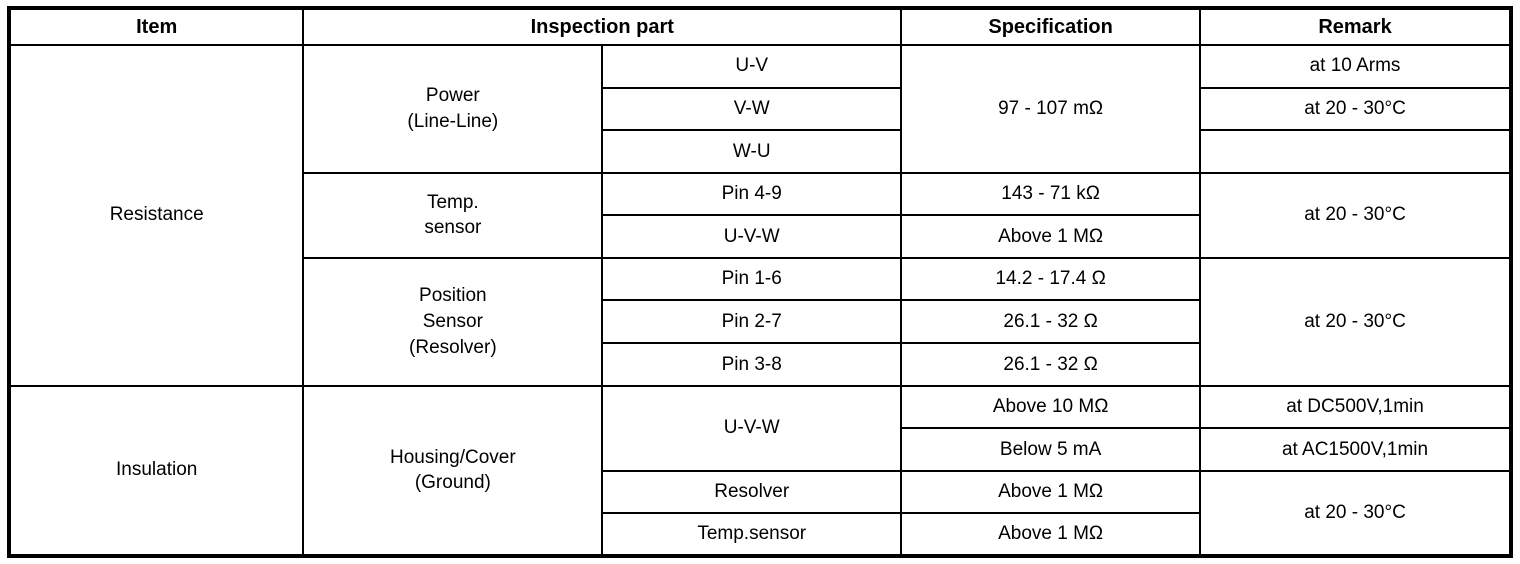 The image size is (1520, 564). Describe the element at coordinates (752, 109) in the screenshot. I see `cell-sub-v-w: V-W` at that location.